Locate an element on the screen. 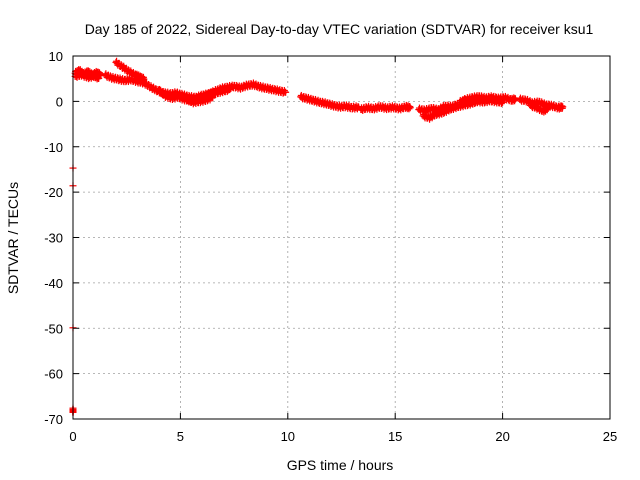  x-tick-label: 15 is located at coordinates (395, 436).